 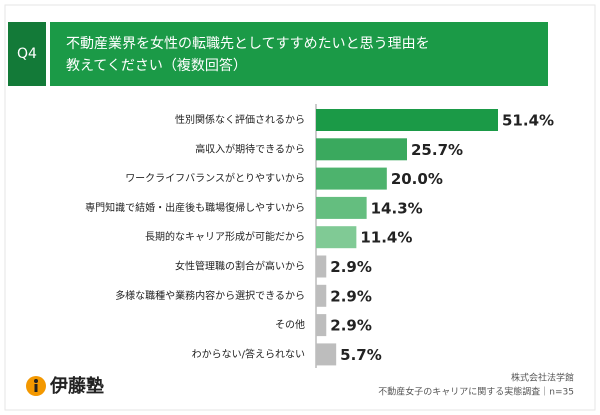 I want to click on logo-icon-dot, so click(x=36, y=381).